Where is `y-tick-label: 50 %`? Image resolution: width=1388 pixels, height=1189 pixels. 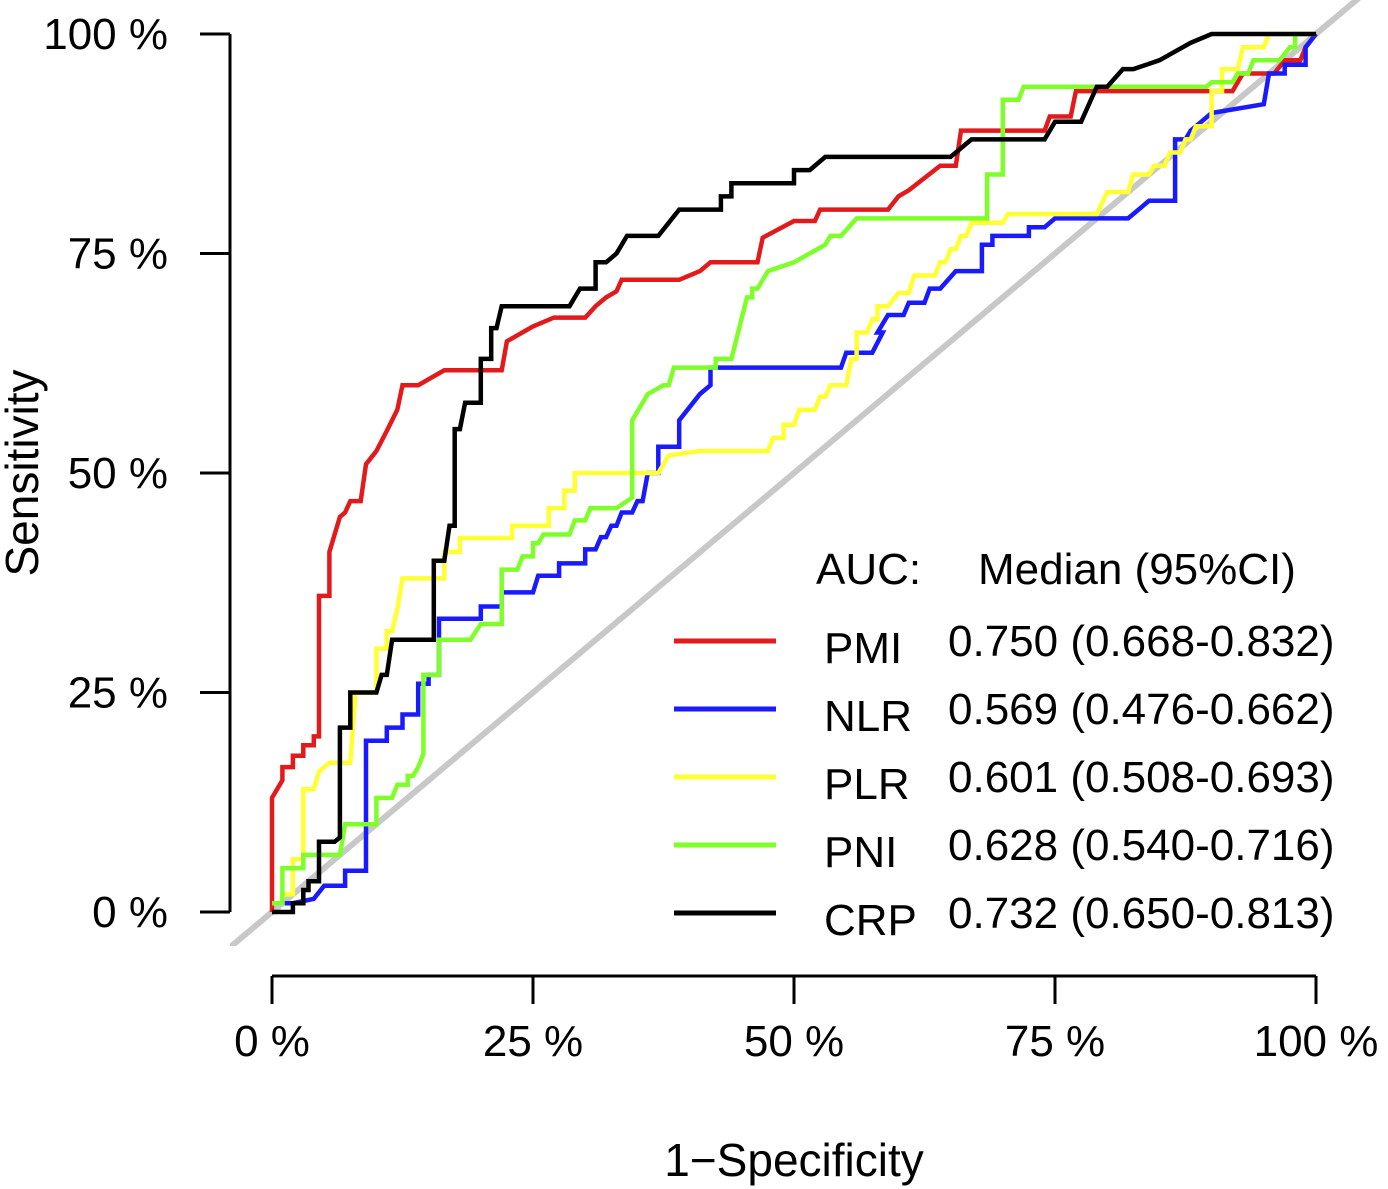 y-tick-label: 50 % is located at coordinates (118, 473).